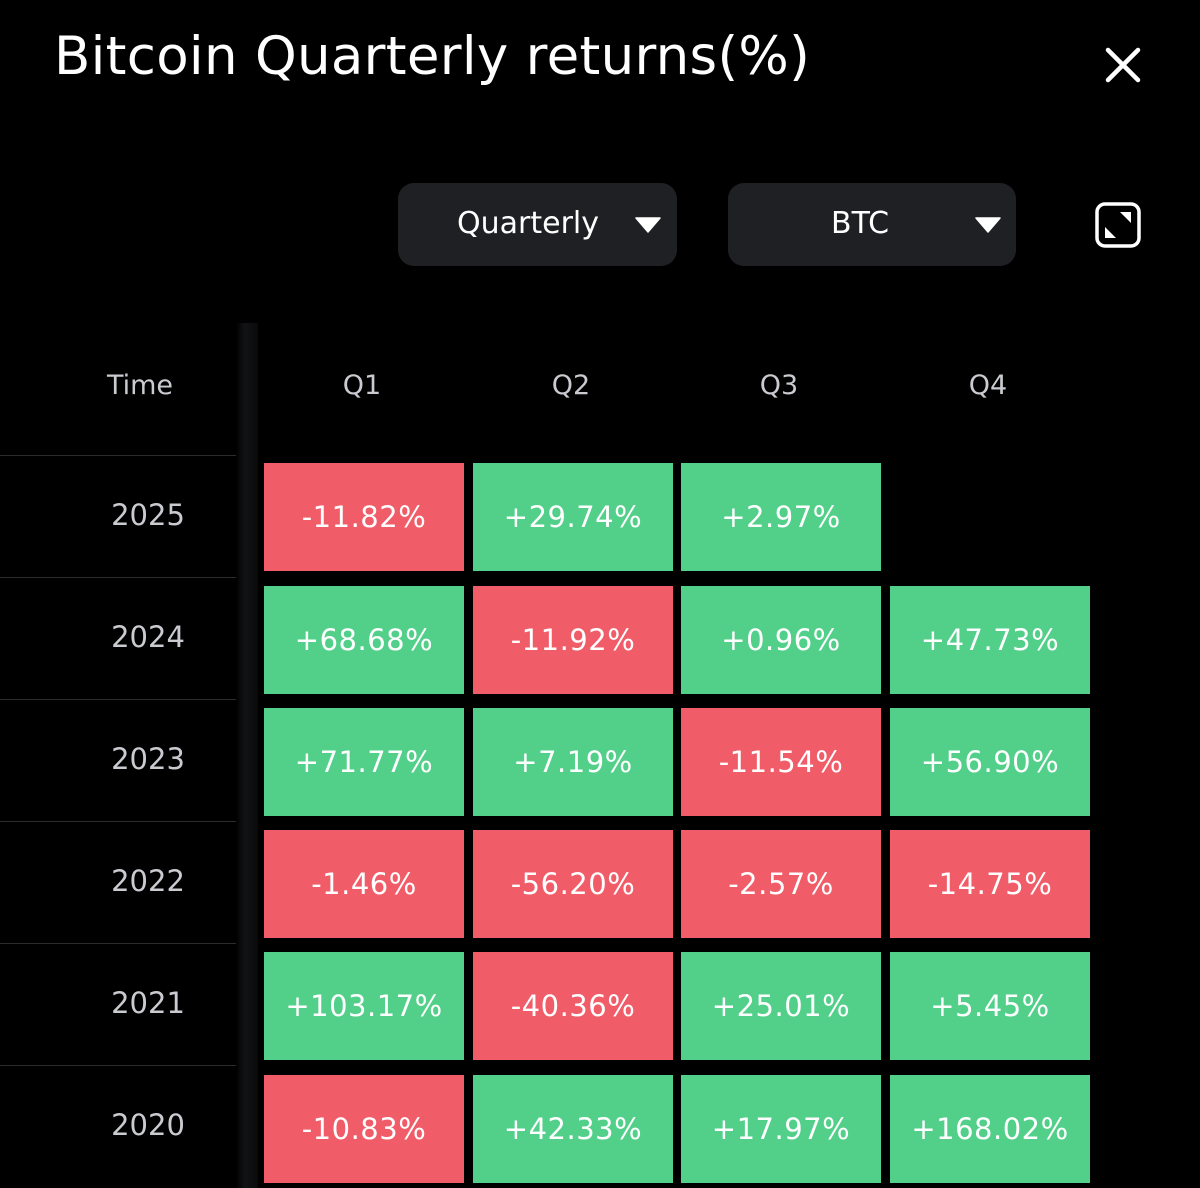  What do you see at coordinates (573, 884) in the screenshot?
I see `return-cell-2022-q2: -56.20%` at bounding box center [573, 884].